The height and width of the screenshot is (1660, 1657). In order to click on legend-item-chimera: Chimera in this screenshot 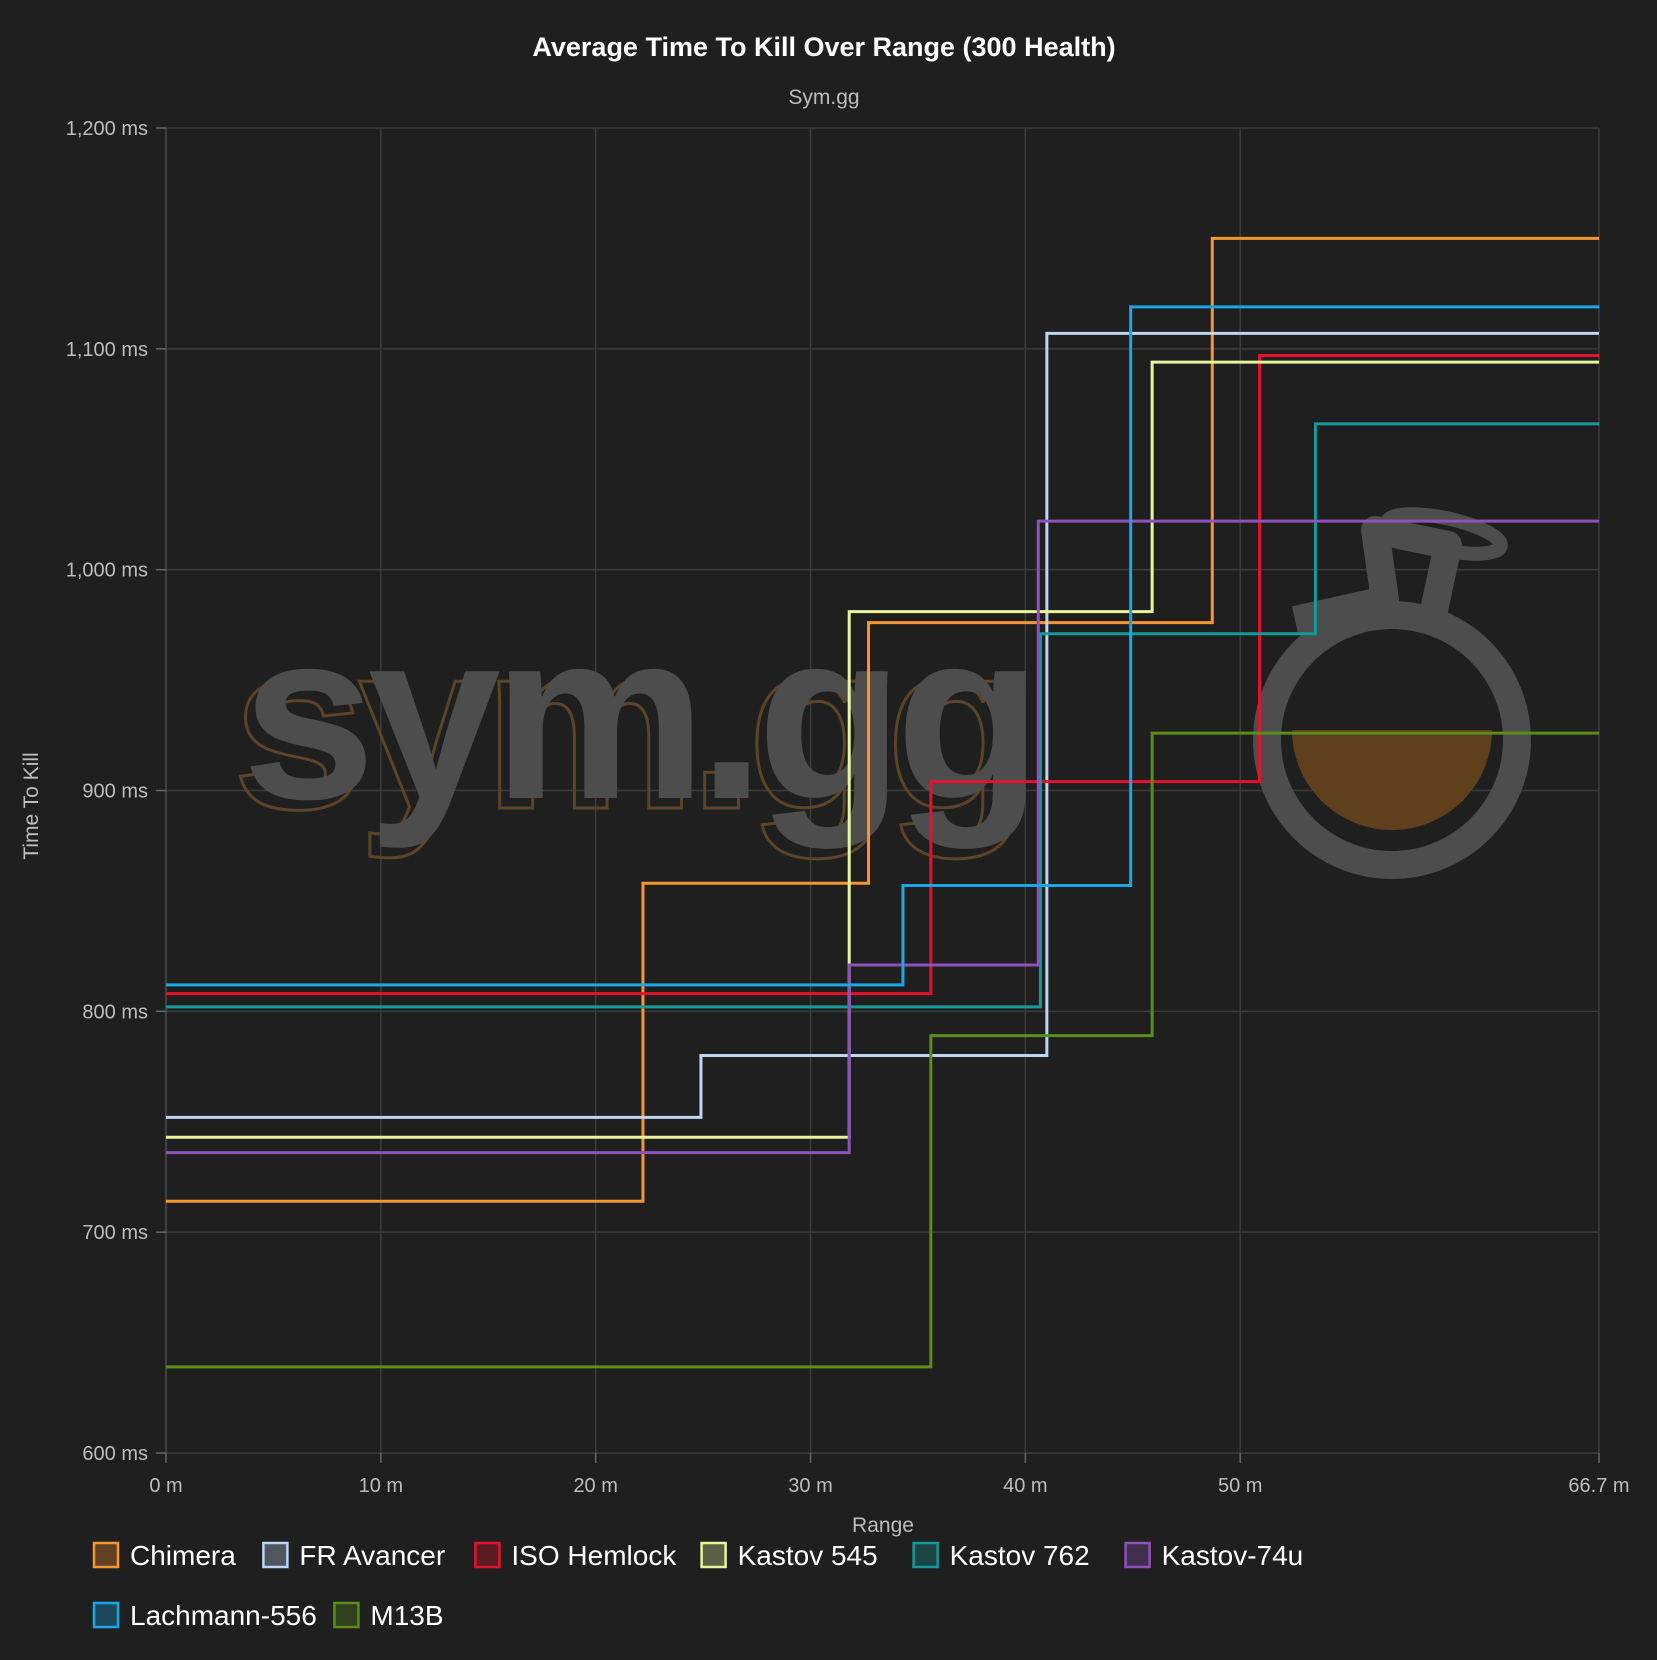, I will do `click(164, 1555)`.